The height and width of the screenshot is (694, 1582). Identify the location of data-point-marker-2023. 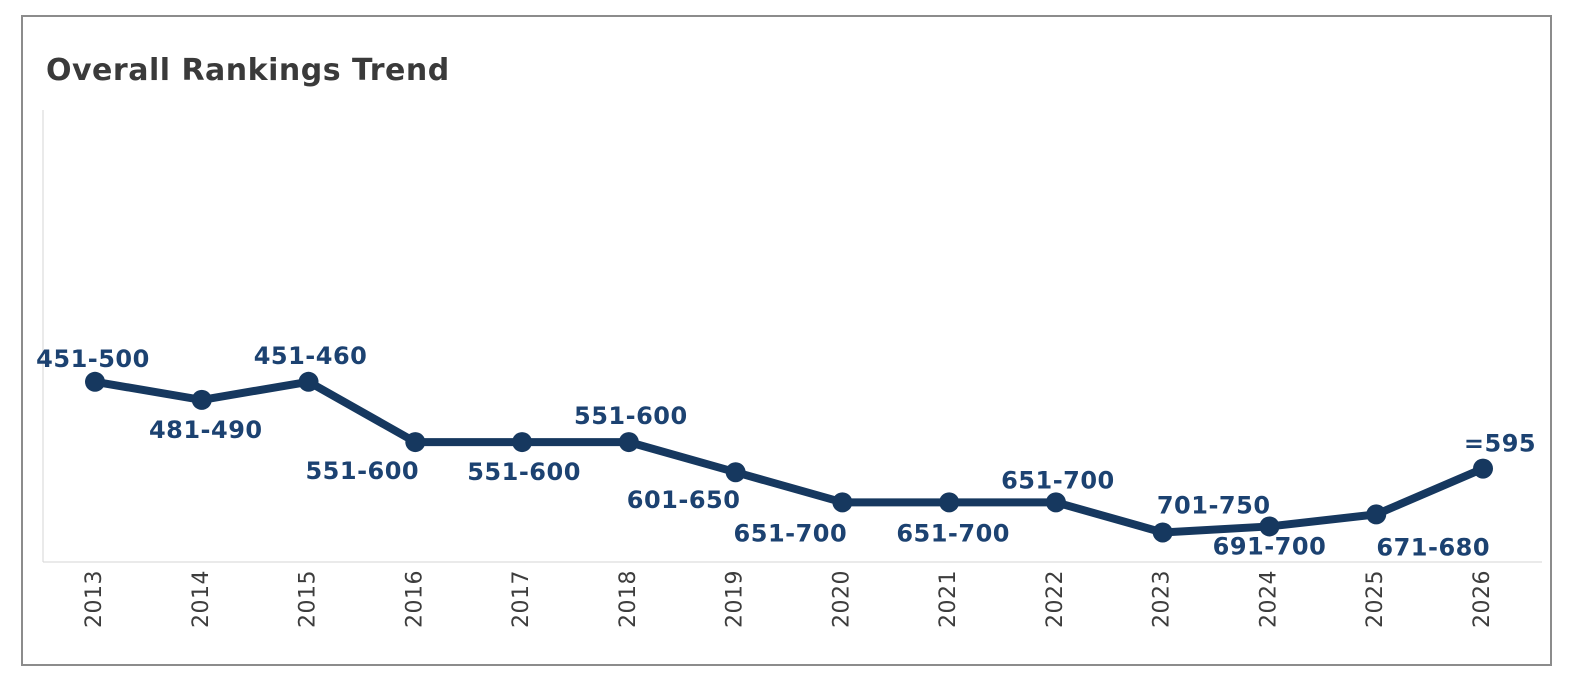
(1162, 532).